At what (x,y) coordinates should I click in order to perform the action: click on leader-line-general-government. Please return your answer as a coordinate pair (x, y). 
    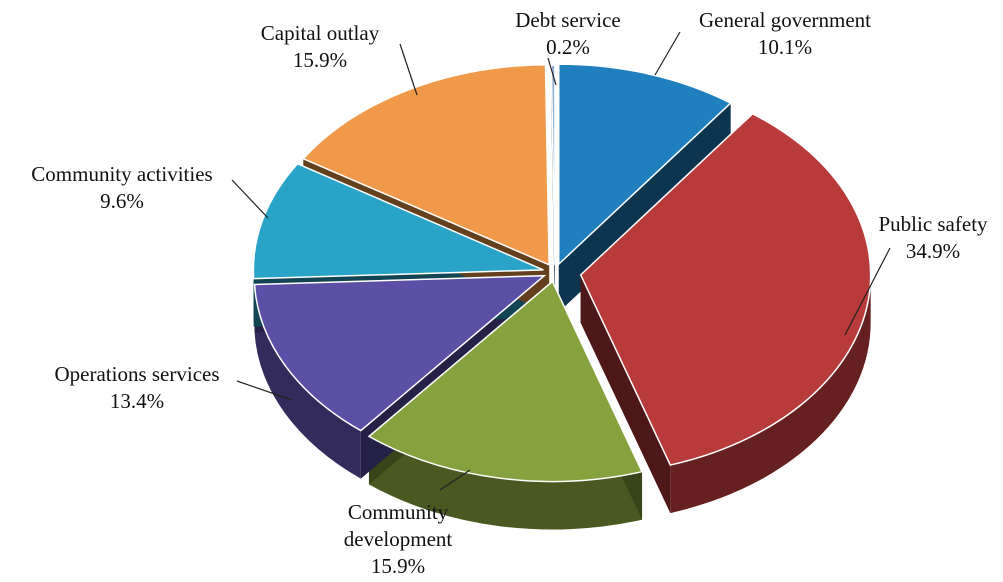
    Looking at the image, I should click on (667, 53).